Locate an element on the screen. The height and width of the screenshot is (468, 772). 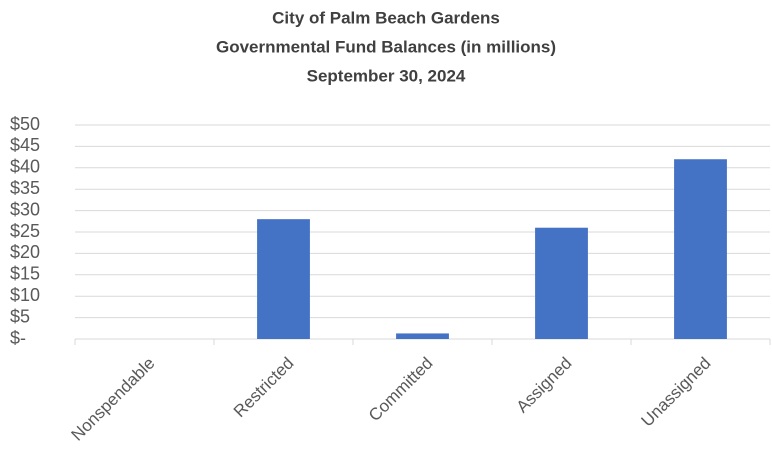
y-tick-label: $20 is located at coordinates (25, 252).